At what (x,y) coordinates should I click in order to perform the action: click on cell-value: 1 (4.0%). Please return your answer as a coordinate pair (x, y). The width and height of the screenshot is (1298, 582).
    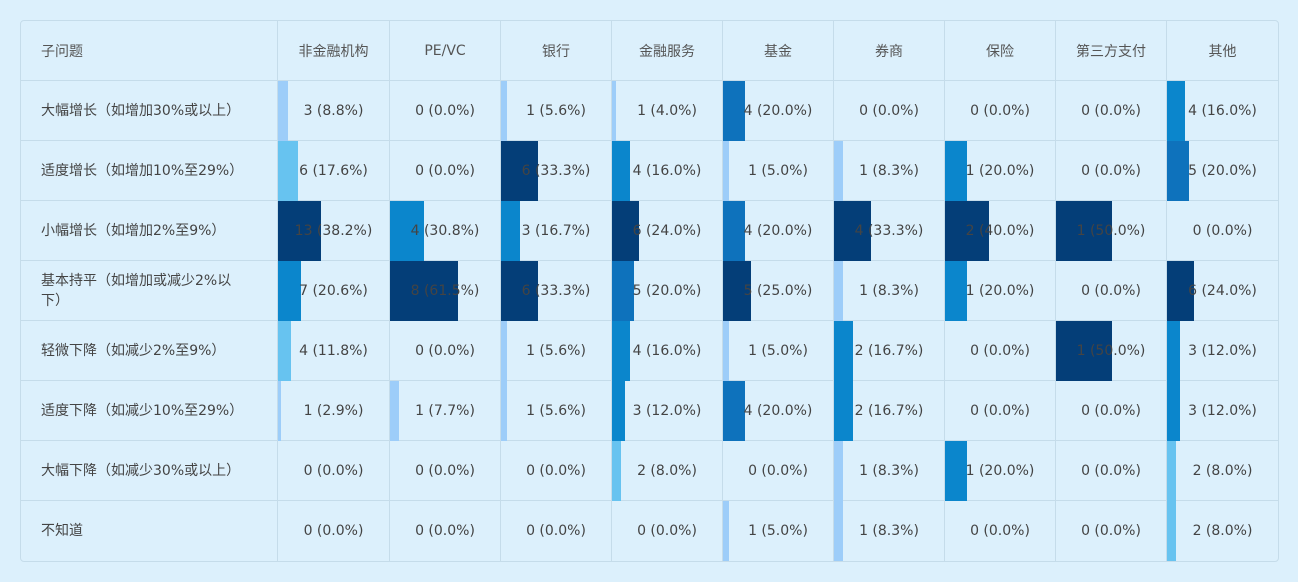
    Looking at the image, I should click on (667, 111).